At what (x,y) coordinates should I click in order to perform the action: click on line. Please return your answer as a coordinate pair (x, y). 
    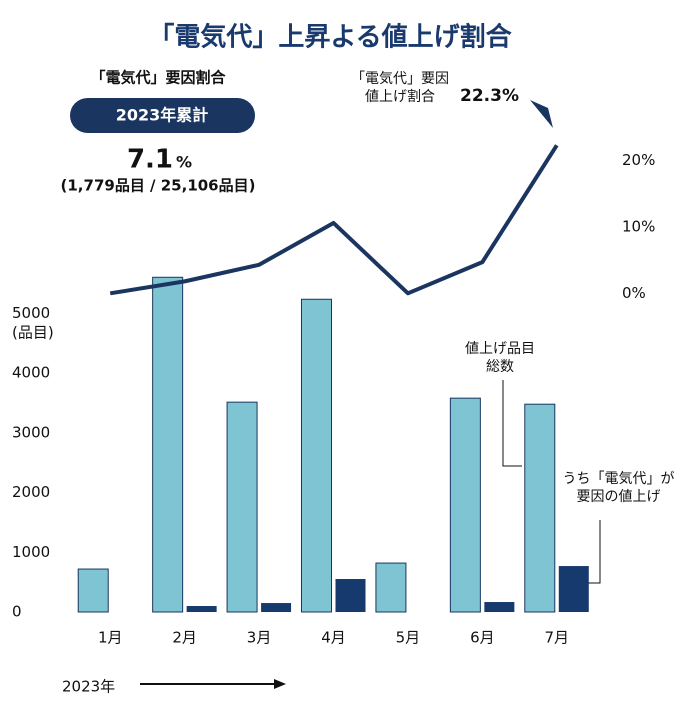
    Looking at the image, I should click on (334, 220).